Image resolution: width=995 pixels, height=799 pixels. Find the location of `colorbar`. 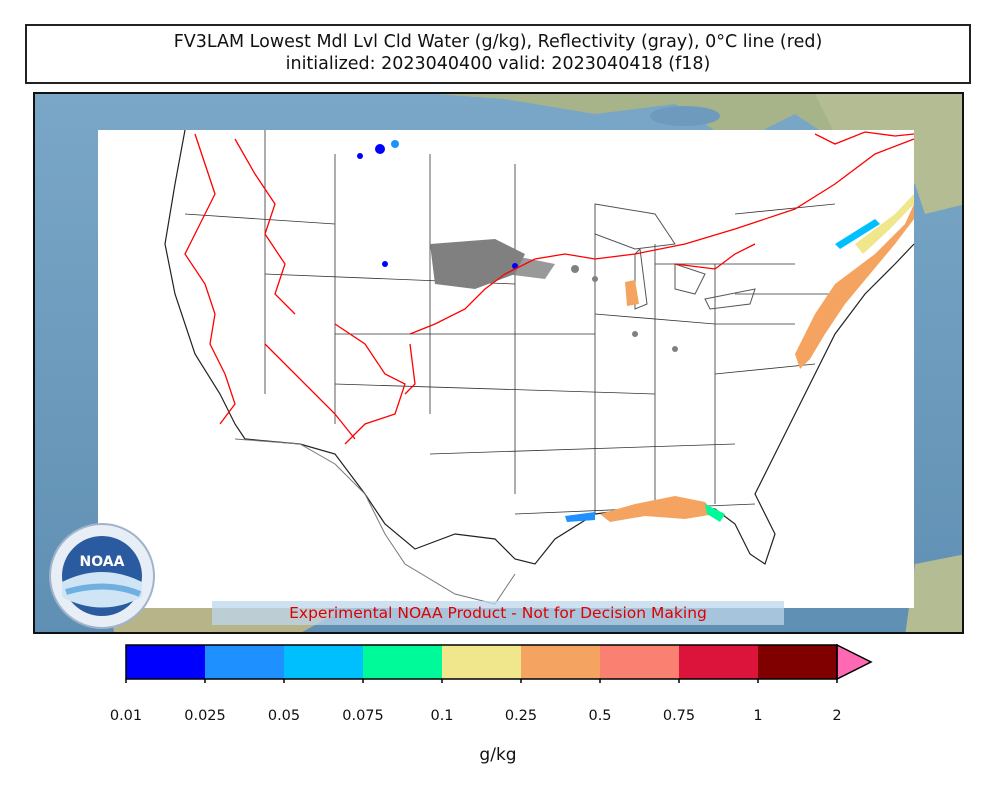

colorbar is located at coordinates (499, 663).